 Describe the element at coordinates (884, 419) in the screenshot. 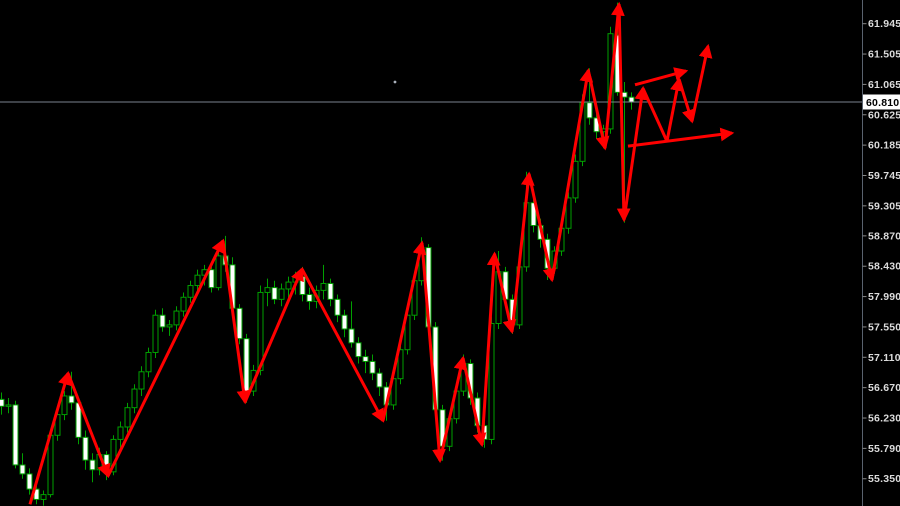

I see `price-tick-label: 56.230` at that location.